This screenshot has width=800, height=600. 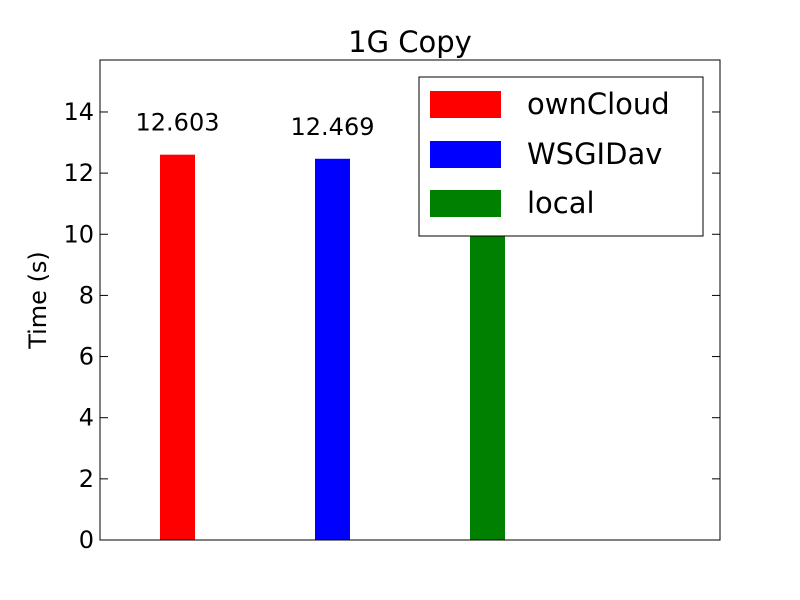 I want to click on data-label-wsgidav: 12.469, so click(x=333, y=127).